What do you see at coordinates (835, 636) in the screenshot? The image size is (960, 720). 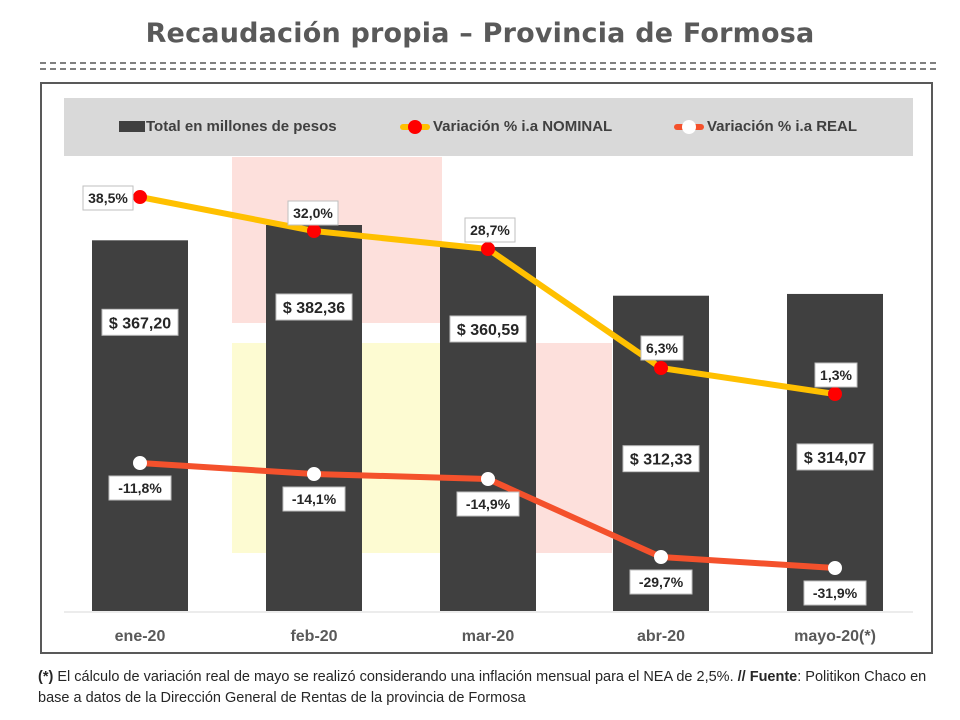 I see `x-tick-label: mayo-20(*)` at bounding box center [835, 636].